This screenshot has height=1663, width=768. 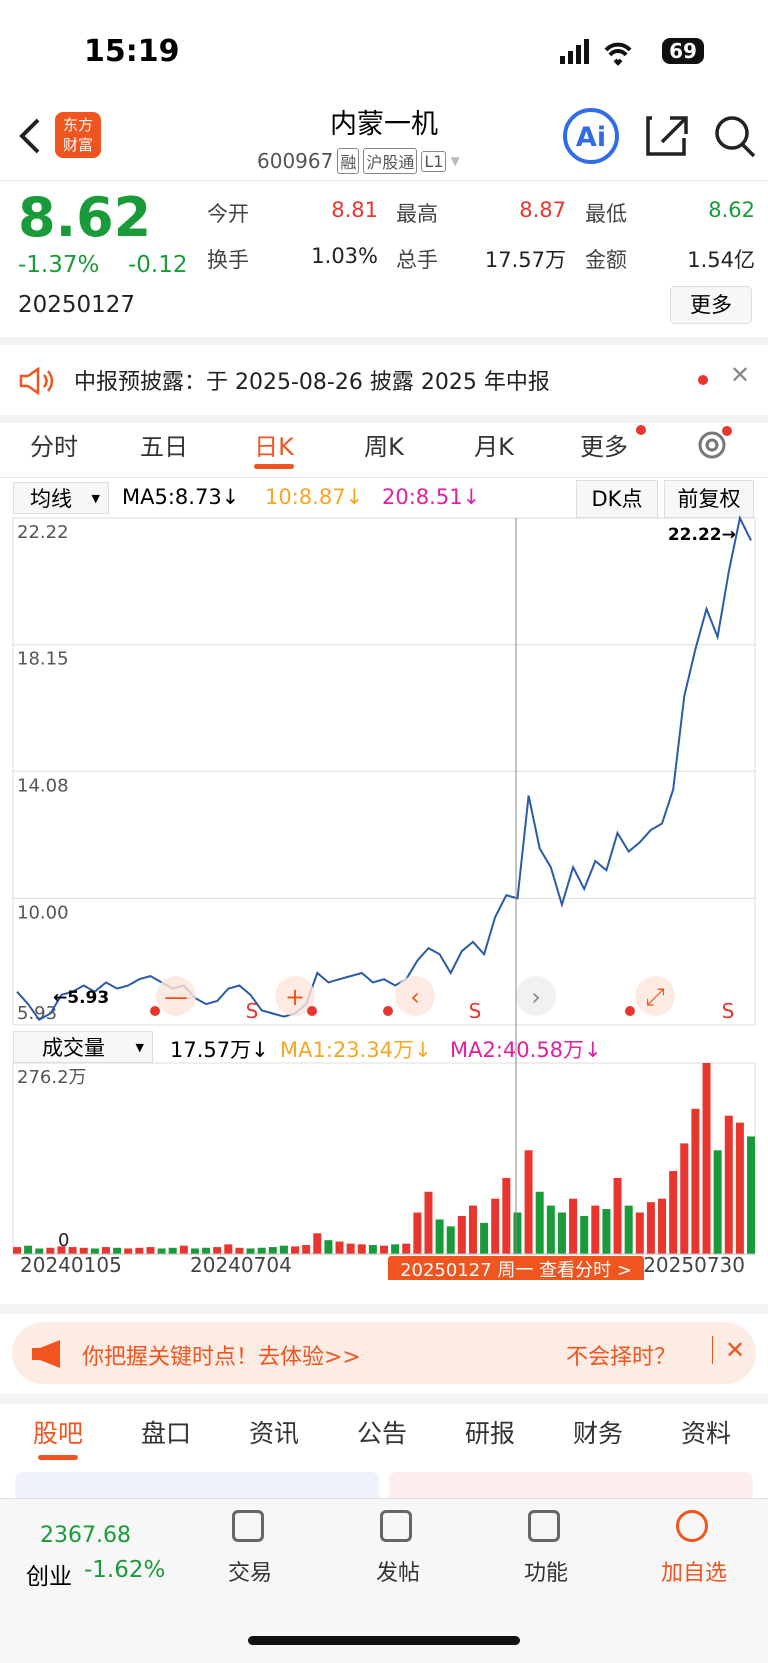 What do you see at coordinates (85, 1535) in the screenshot?
I see `index-value: 2367.68` at bounding box center [85, 1535].